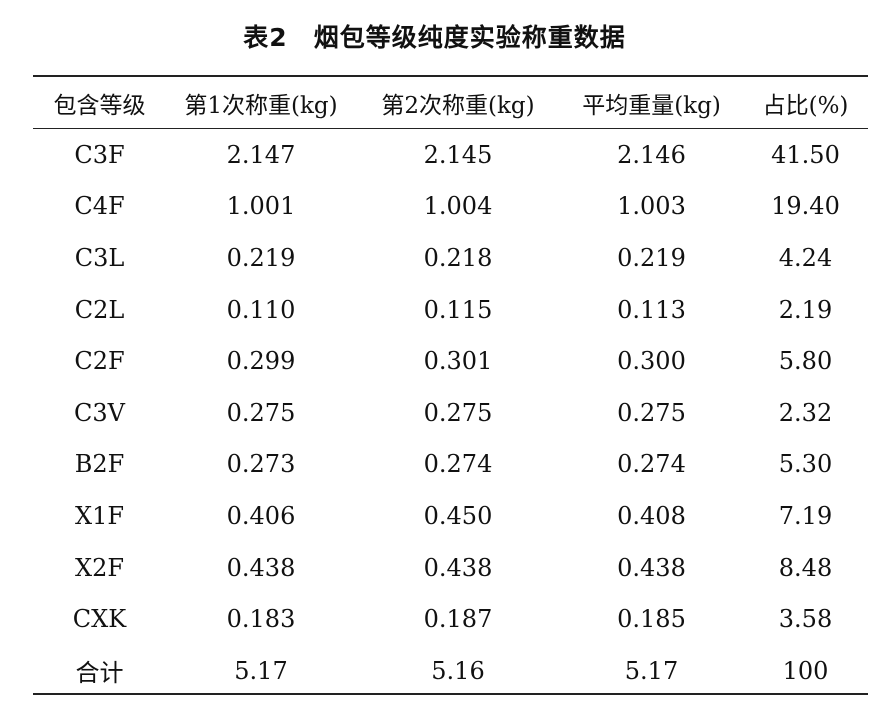 The height and width of the screenshot is (703, 869). I want to click on cell-average-weight: 1.003, so click(651, 206).